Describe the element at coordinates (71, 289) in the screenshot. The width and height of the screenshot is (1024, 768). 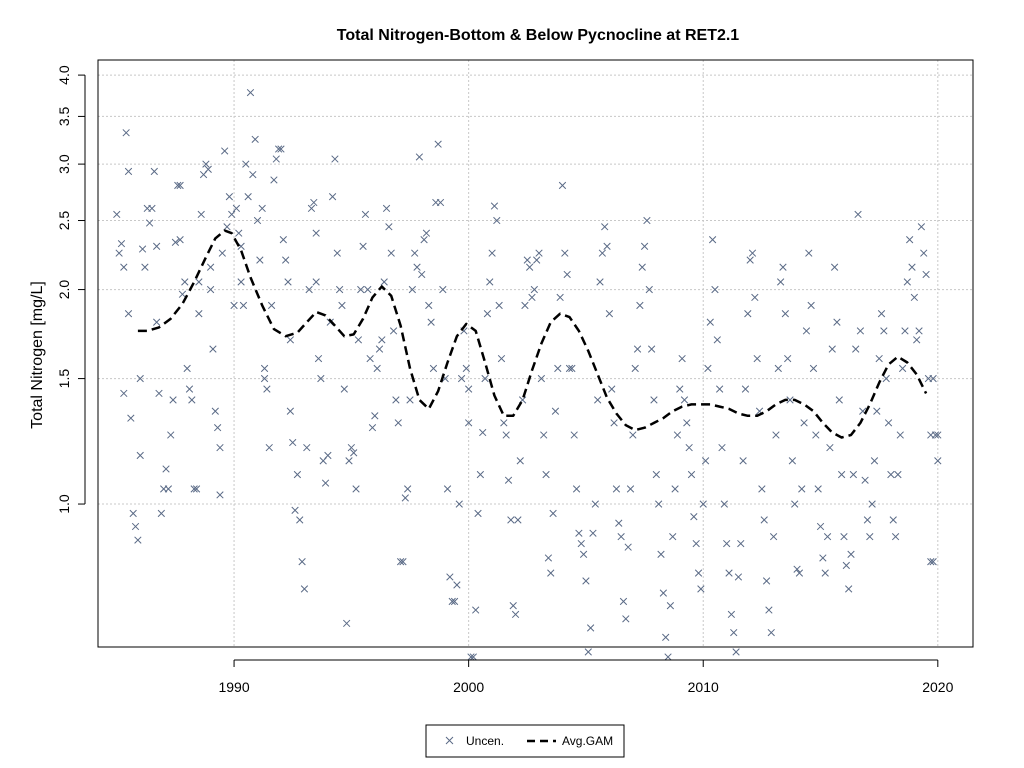
I see `y-axis: 1.0 1.5 2.0 2.5 3.0 3.5 4.0` at that location.